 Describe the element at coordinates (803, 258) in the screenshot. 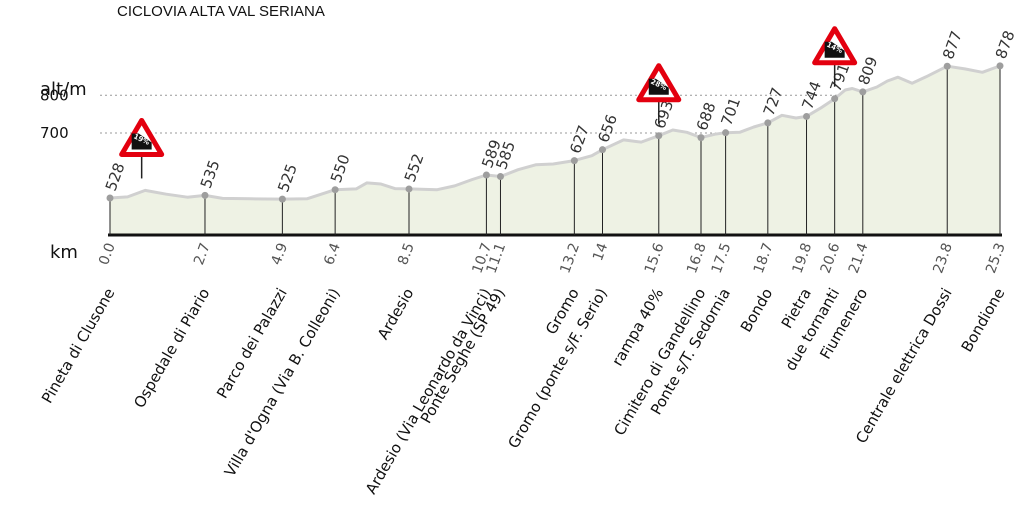

I see `km-tick-label: 19.8` at that location.